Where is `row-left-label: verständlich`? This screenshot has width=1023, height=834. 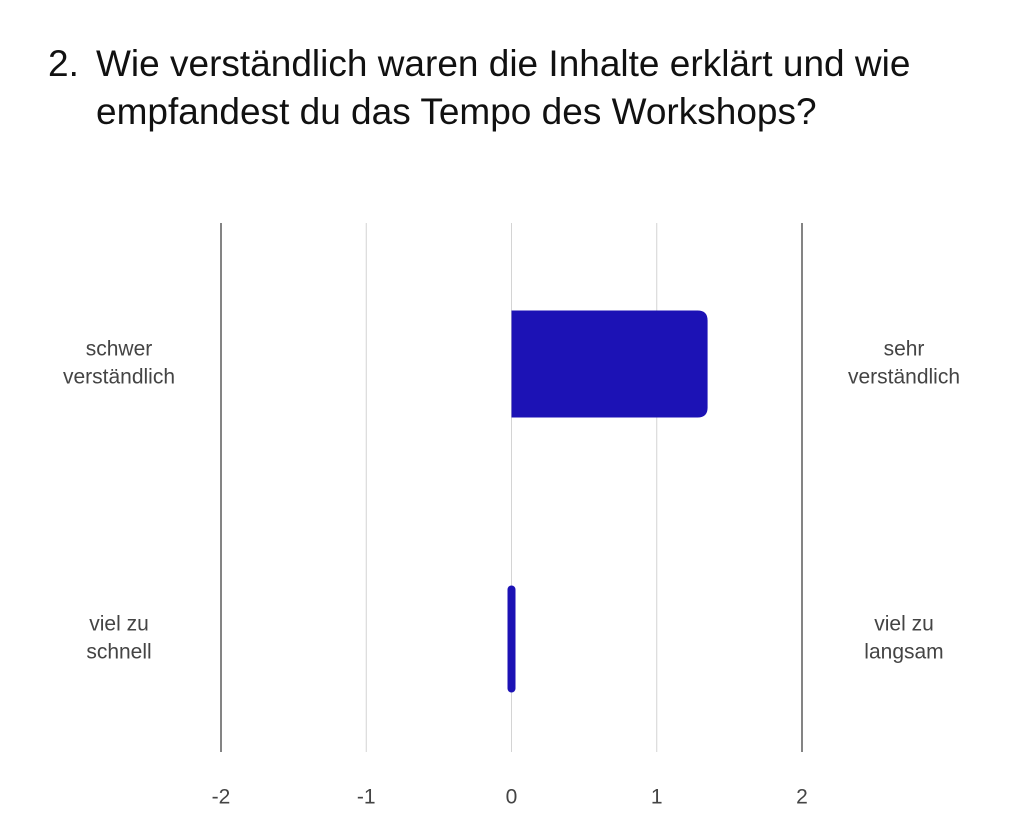 row-left-label: verständlich is located at coordinates (119, 377).